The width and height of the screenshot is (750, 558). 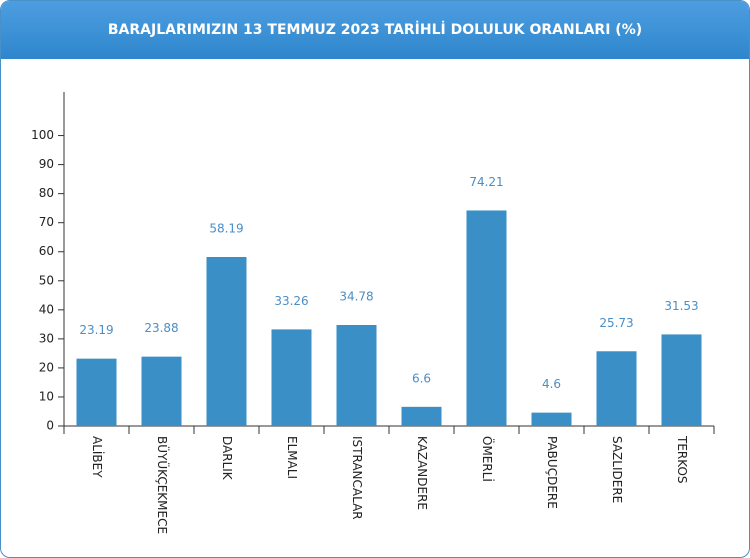 What do you see at coordinates (46, 280) in the screenshot?
I see `y-tick-label: 50` at bounding box center [46, 280].